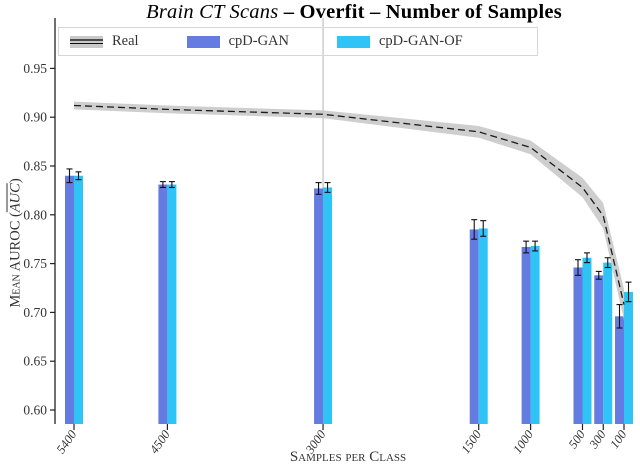  I want to click on x-tick-label-1000: 1000, so click(523, 441).